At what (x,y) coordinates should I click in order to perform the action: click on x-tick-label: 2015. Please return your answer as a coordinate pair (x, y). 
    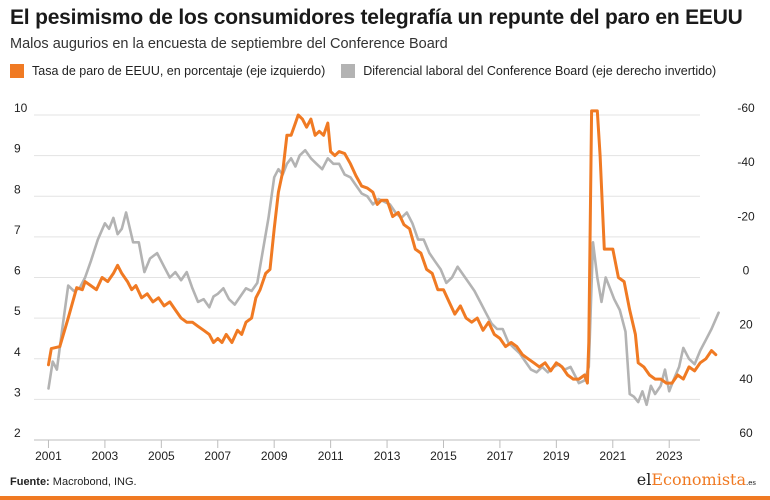
    Looking at the image, I should click on (443, 456).